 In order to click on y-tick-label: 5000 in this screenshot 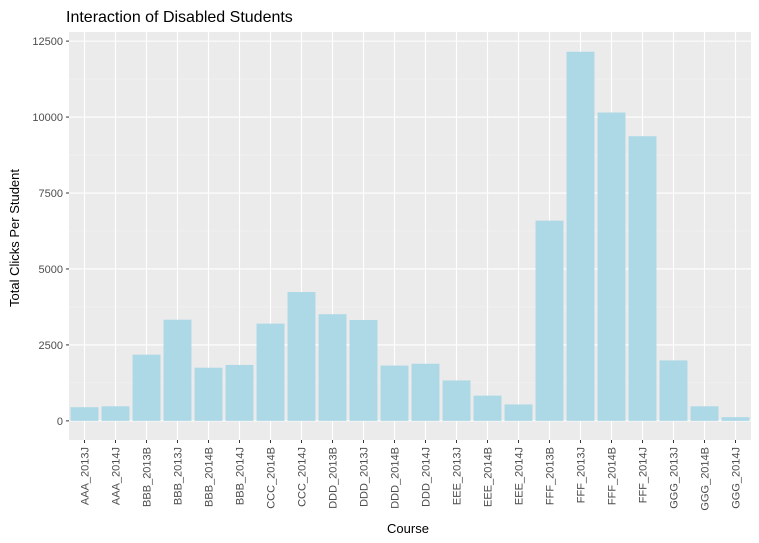, I will do `click(51, 270)`.